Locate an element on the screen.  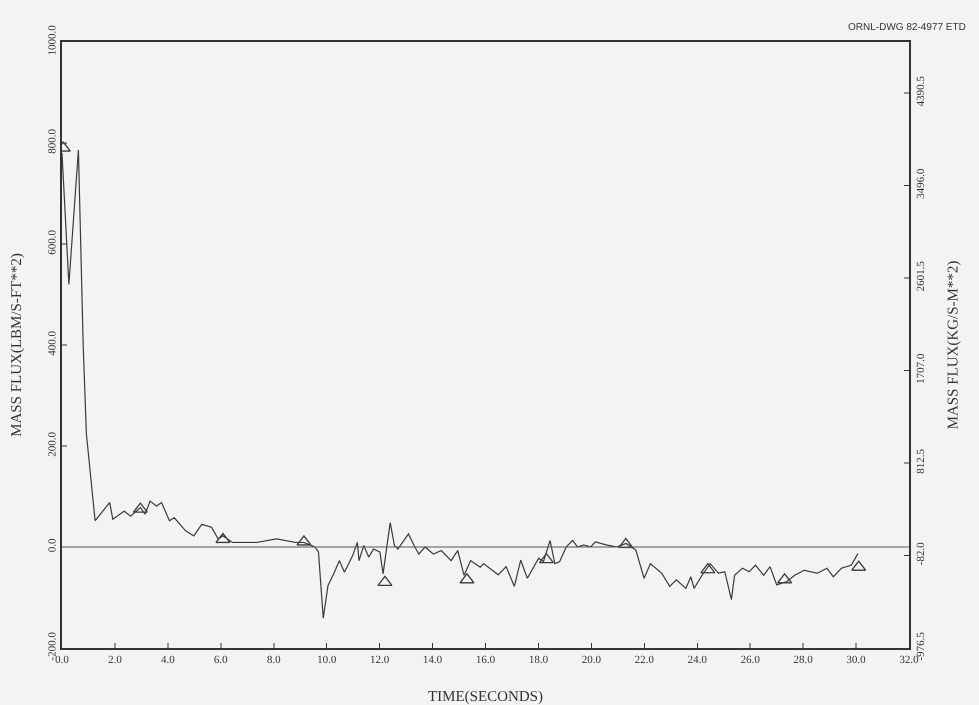
x-tick-label: 12.0 is located at coordinates (380, 660).